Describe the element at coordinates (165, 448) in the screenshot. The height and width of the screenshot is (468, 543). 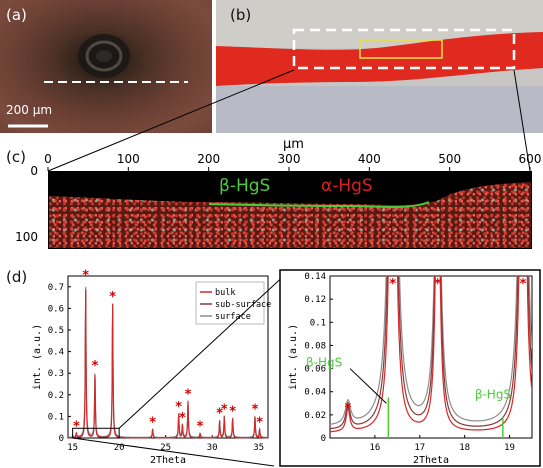
I see `main-xtick-label: 25` at that location.